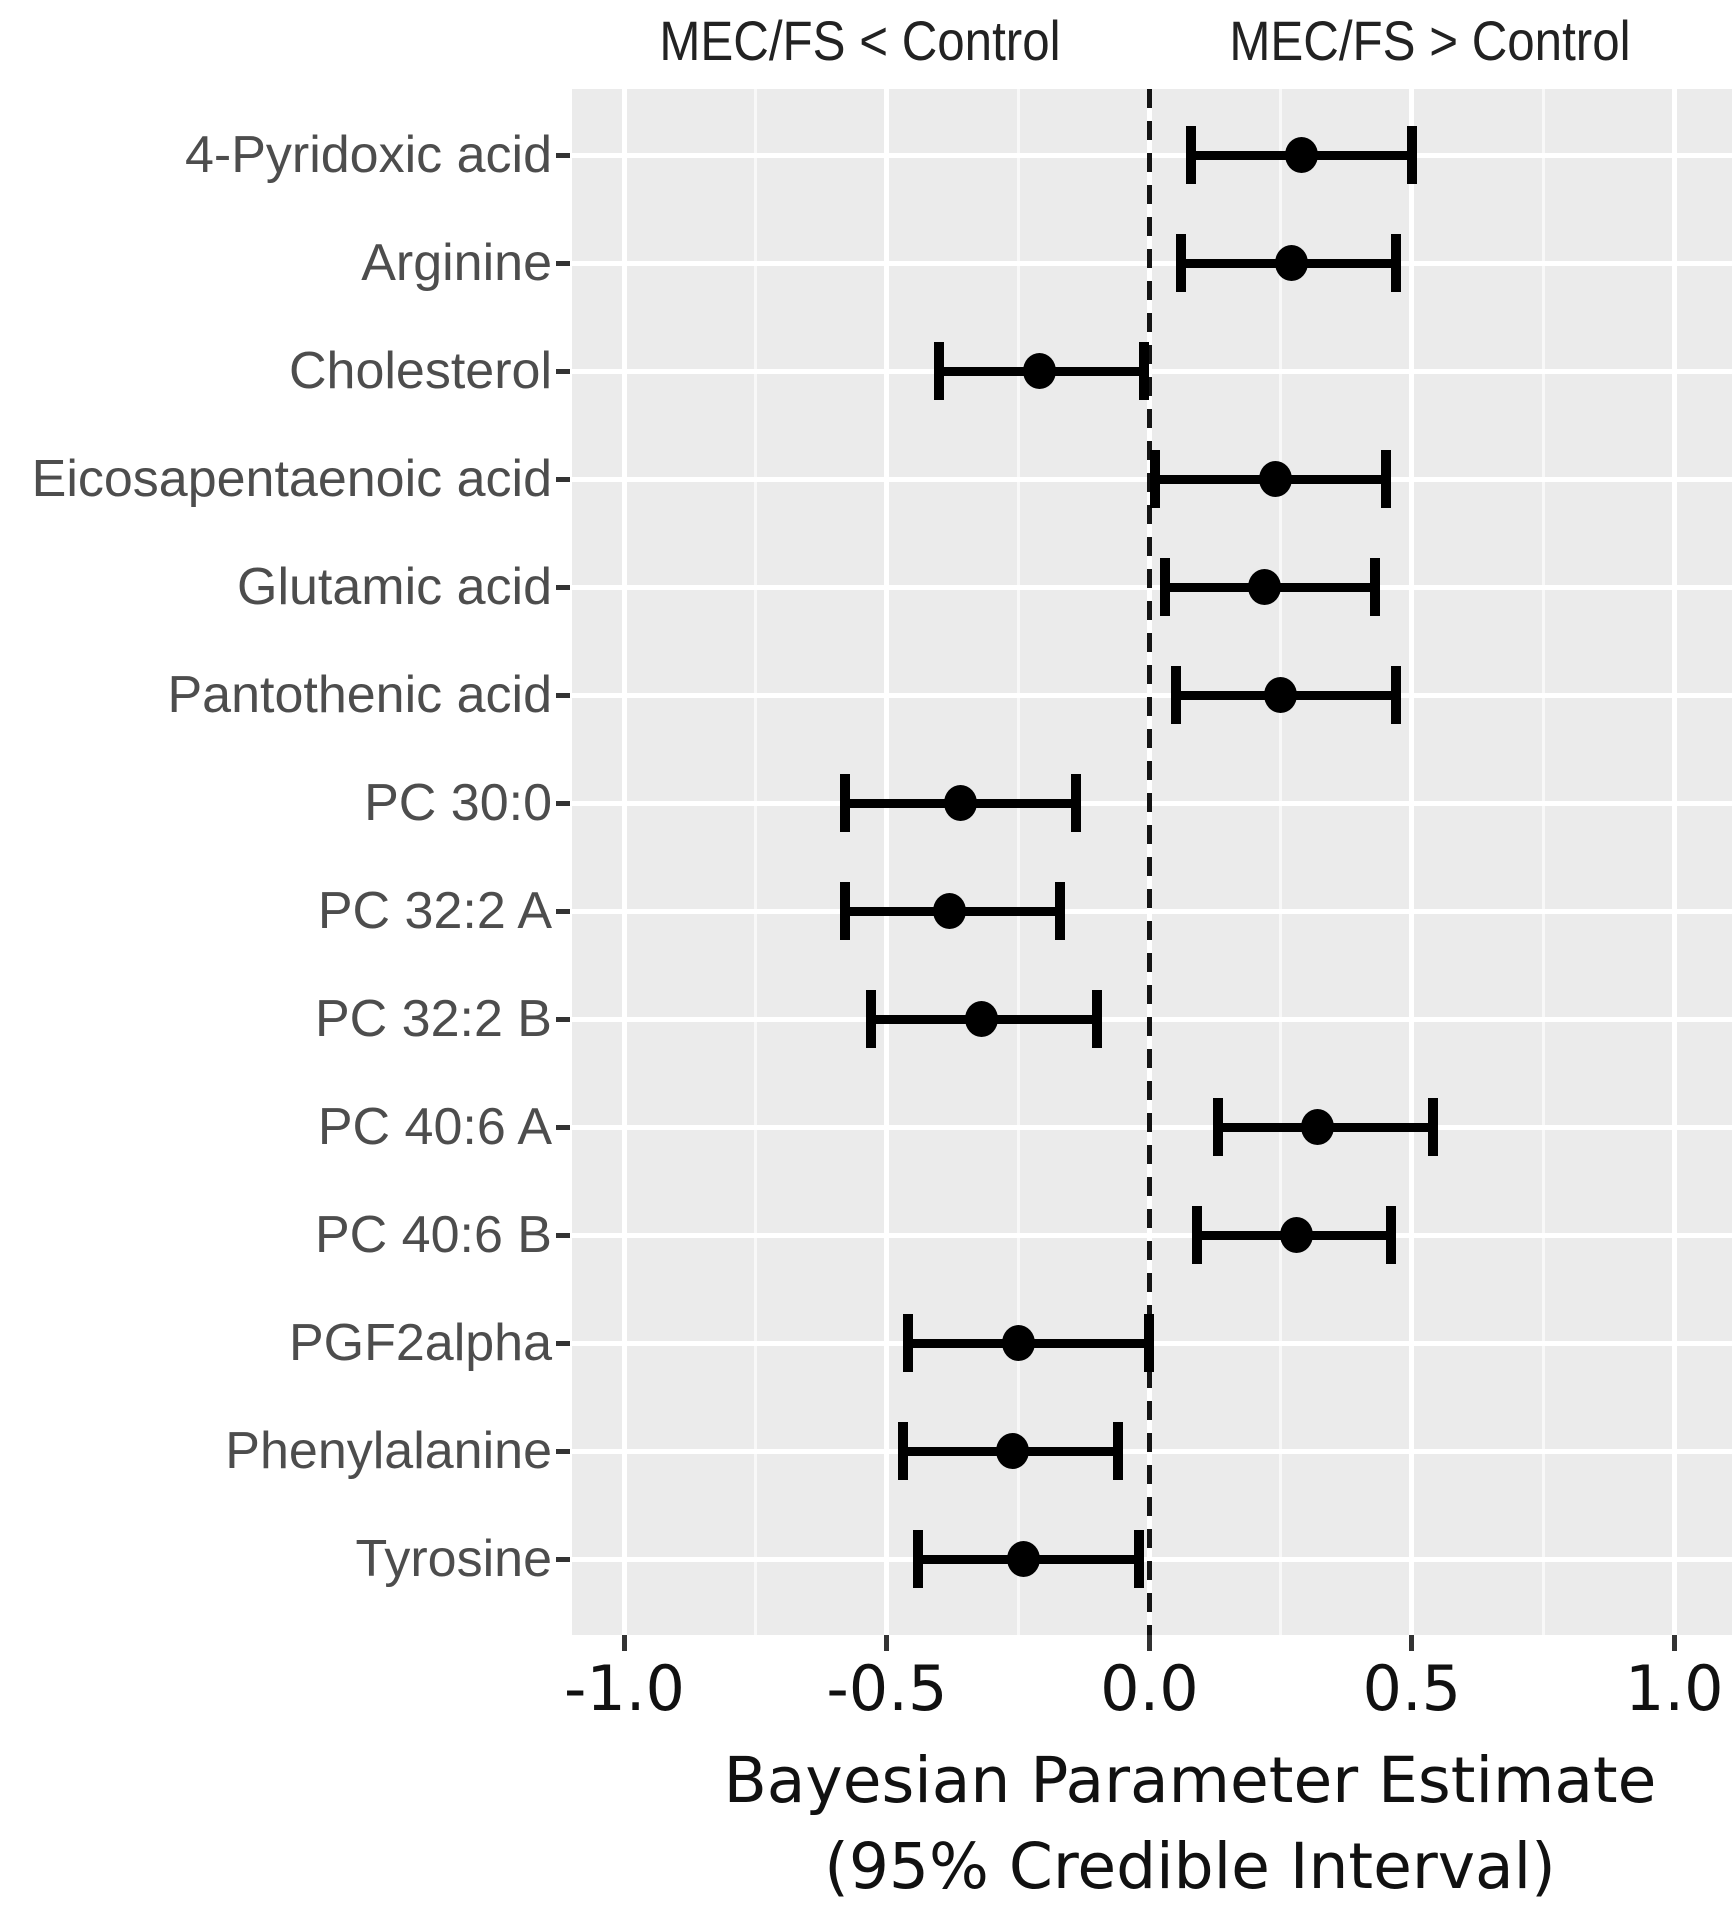 This screenshot has width=1732, height=1918. I want to click on zero-reference-line, so click(1149, 862).